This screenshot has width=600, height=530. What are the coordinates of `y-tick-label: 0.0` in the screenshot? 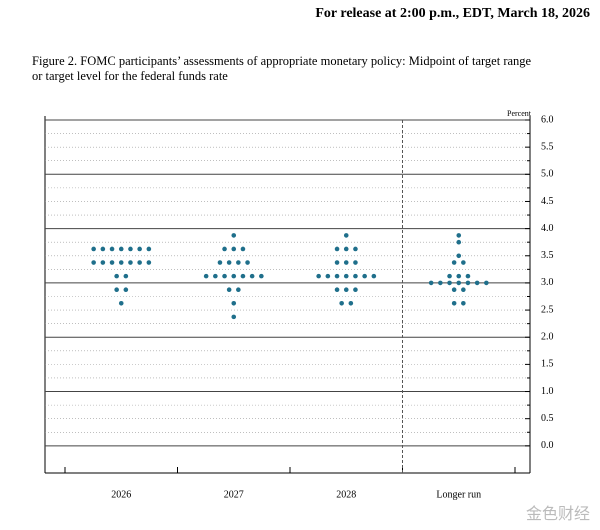 It's located at (547, 445).